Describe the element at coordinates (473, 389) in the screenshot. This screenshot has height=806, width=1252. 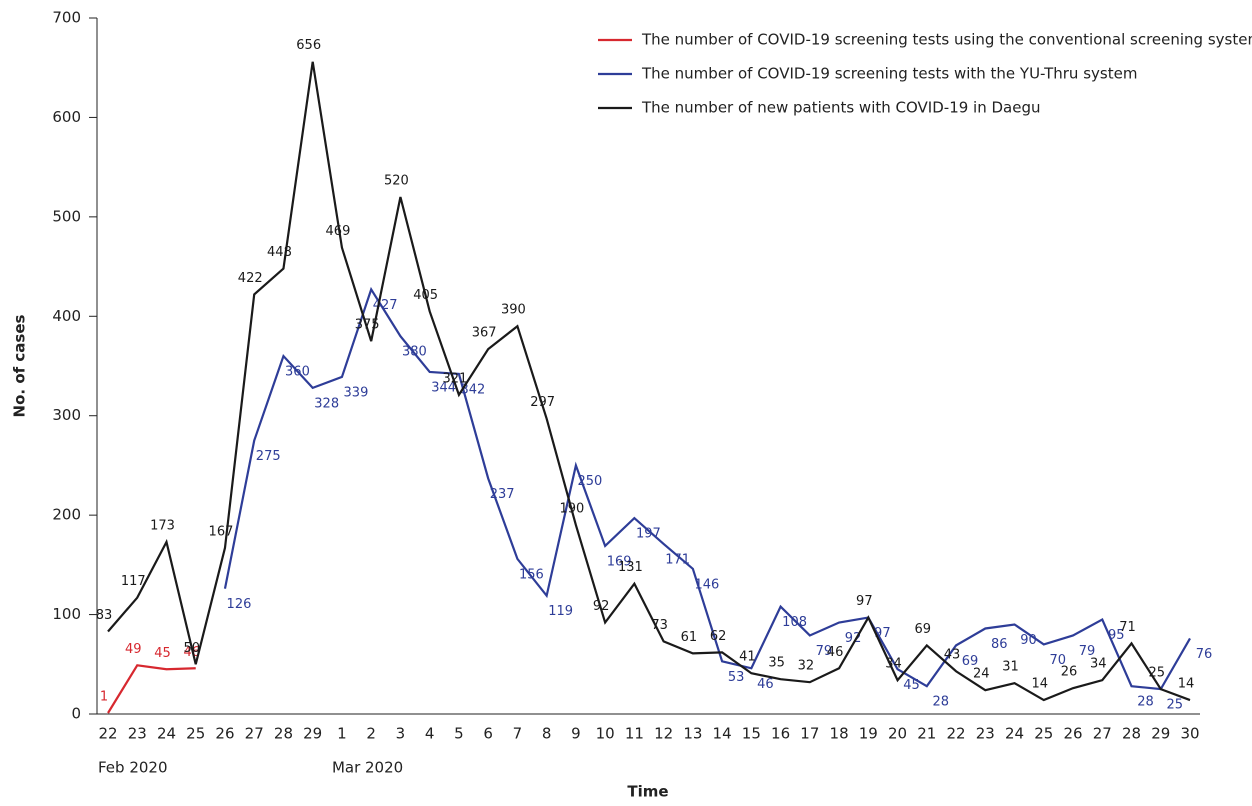
I see `data-label: 342` at that location.